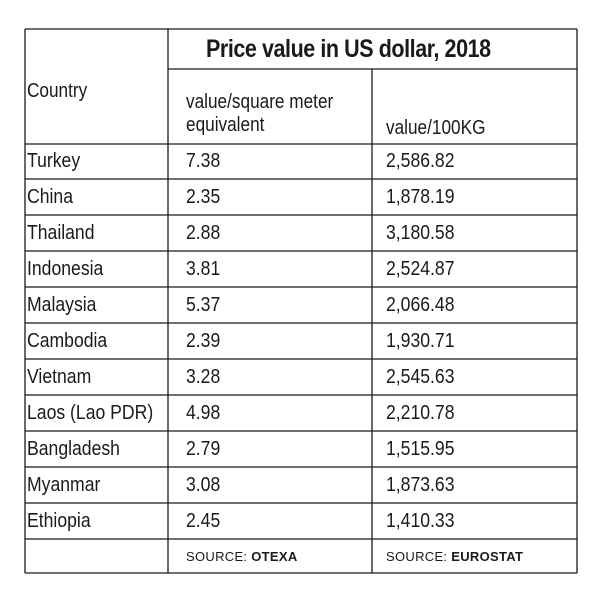 This screenshot has width=604, height=597. Describe the element at coordinates (420, 161) in the screenshot. I see `value-100kg-cell: 2,586.82` at that location.